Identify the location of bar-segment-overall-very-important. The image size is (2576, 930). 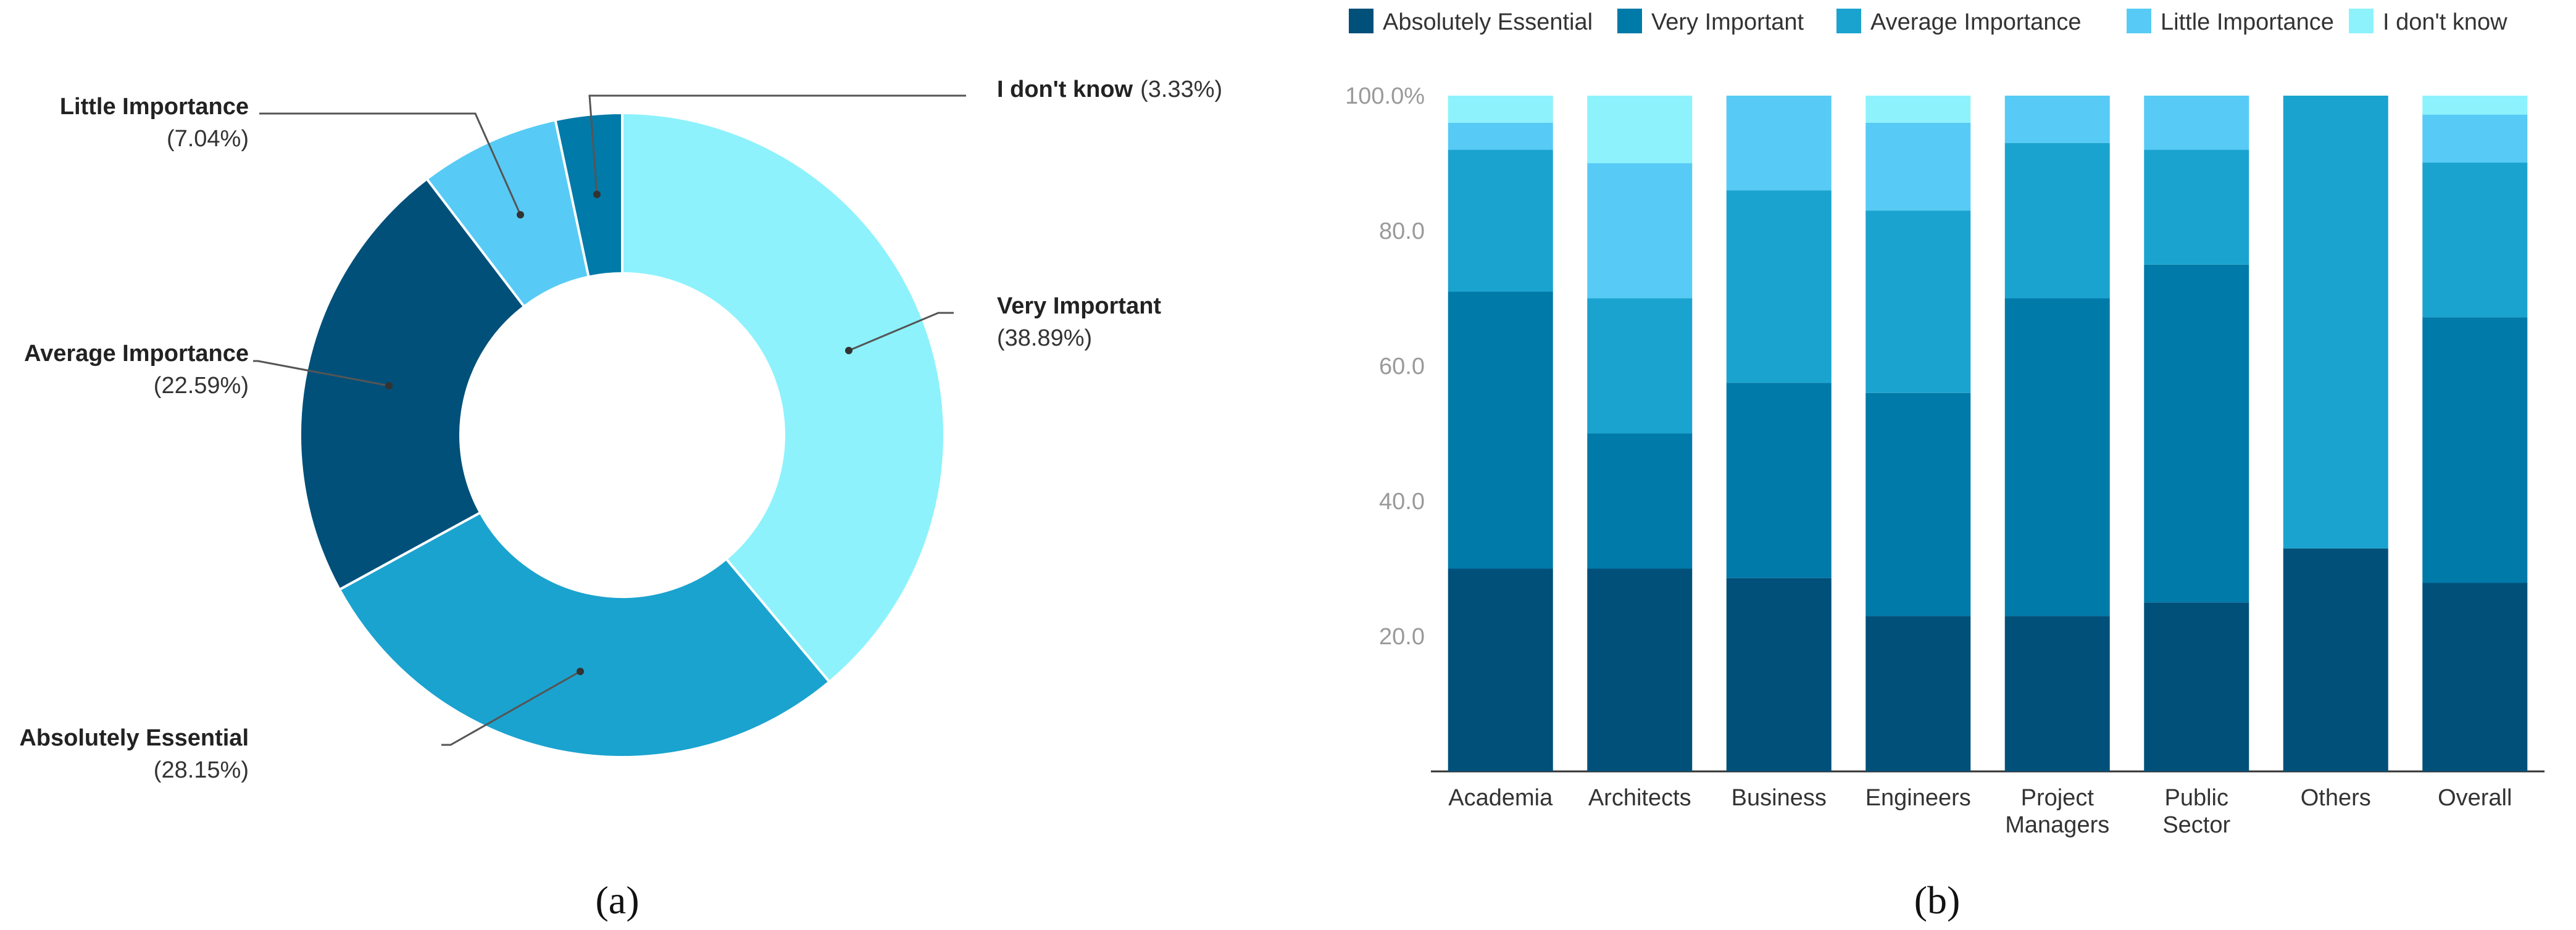
(2475, 450).